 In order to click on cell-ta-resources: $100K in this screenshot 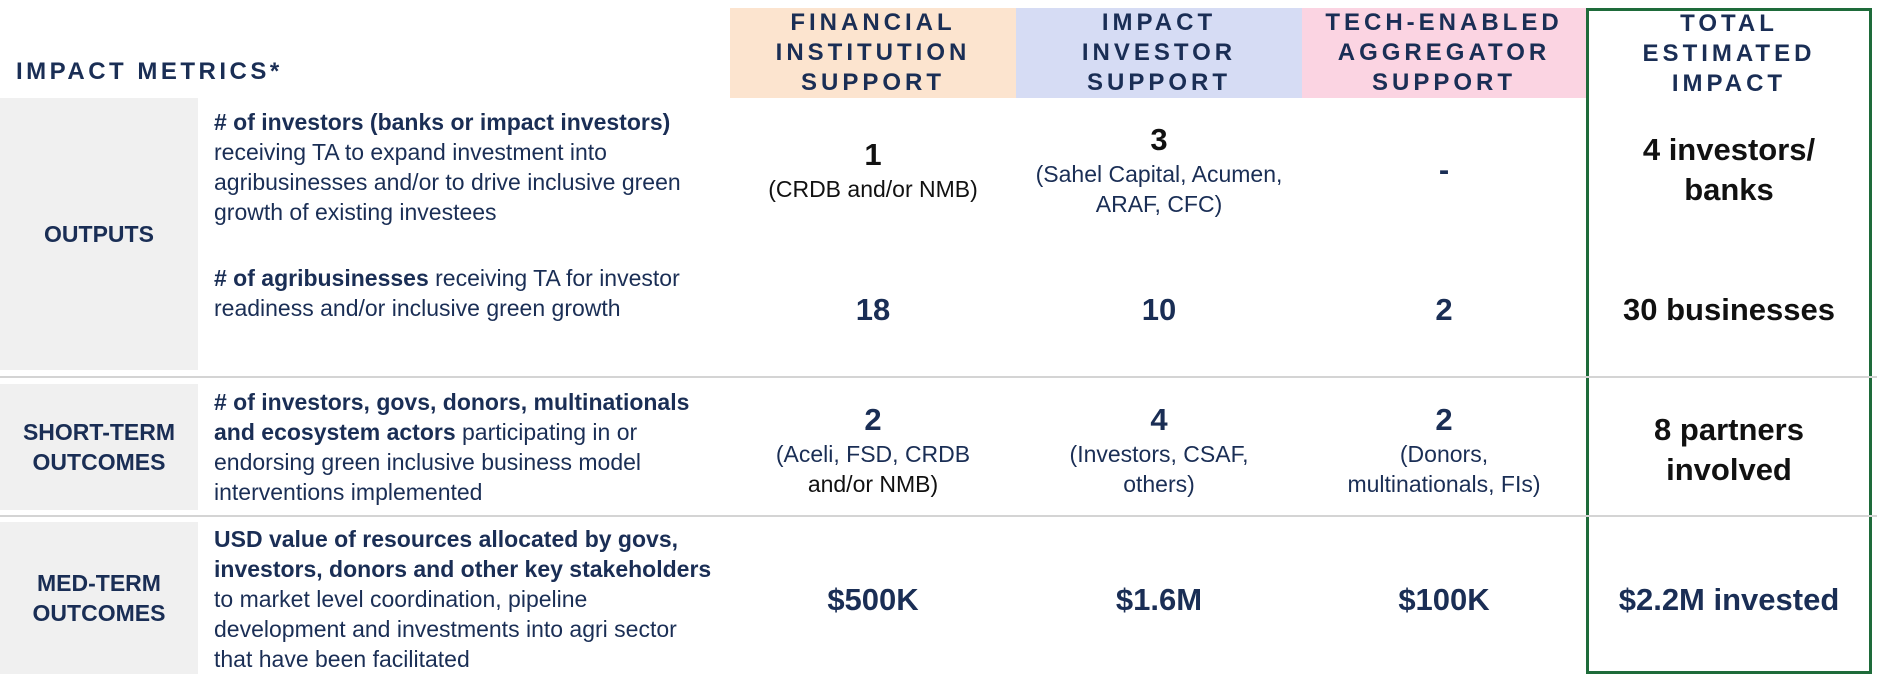, I will do `click(1444, 599)`.